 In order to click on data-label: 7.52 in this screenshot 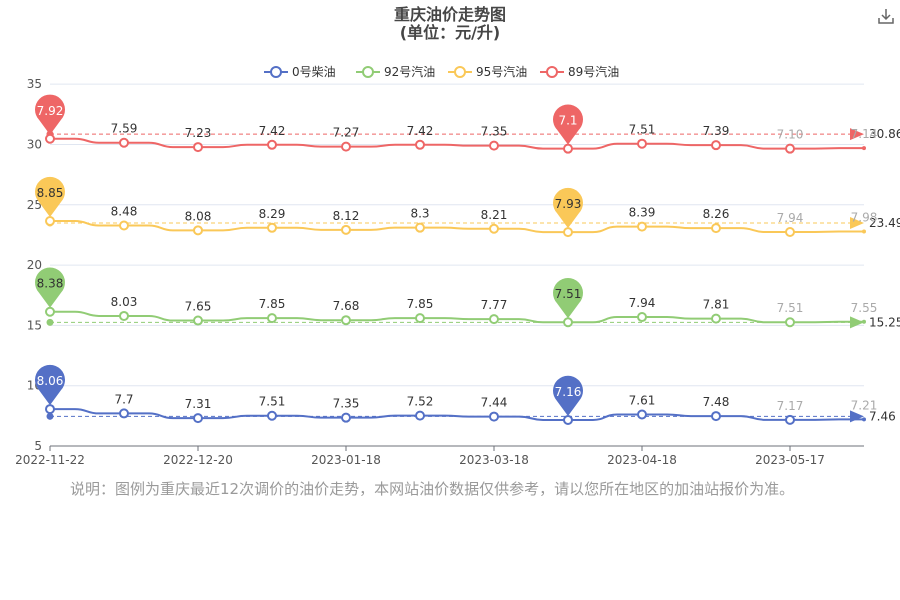, I will do `click(420, 402)`.